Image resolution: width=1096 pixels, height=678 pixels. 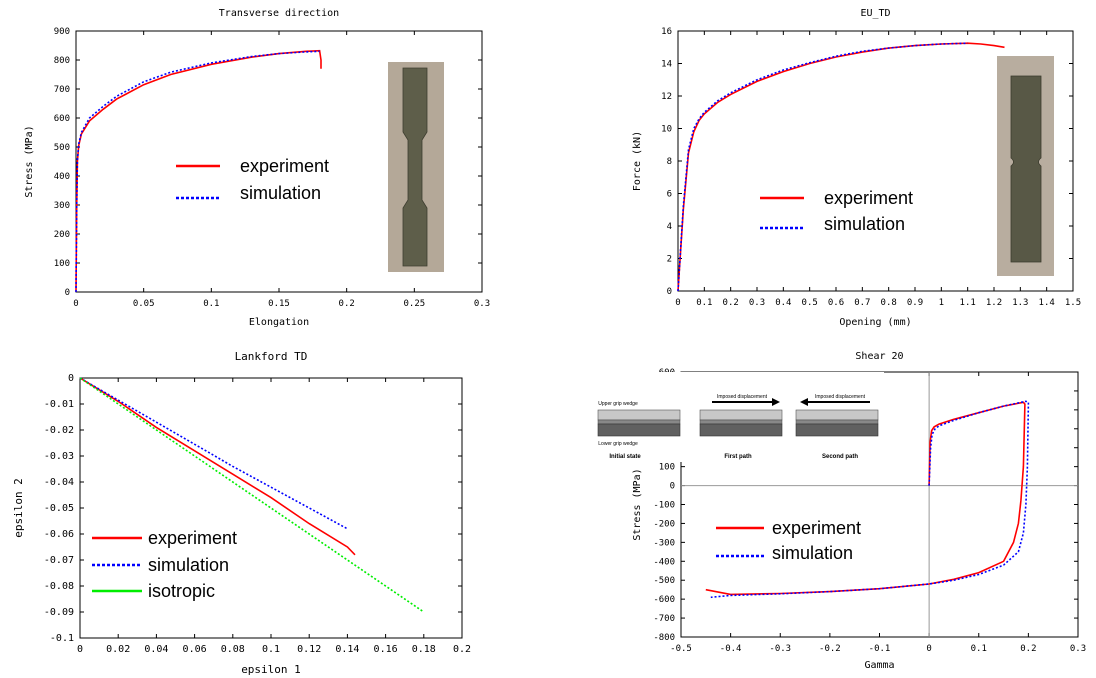 I want to click on y-tick-label: 100, so click(x=62, y=264).